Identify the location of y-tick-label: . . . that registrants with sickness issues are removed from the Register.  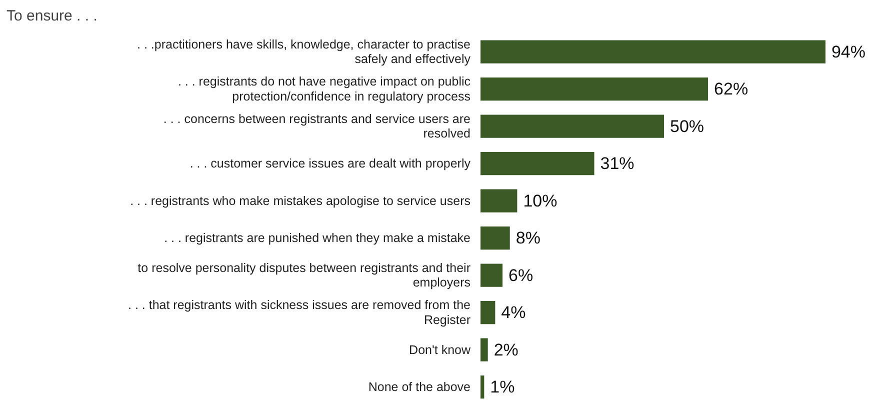
(299, 312).